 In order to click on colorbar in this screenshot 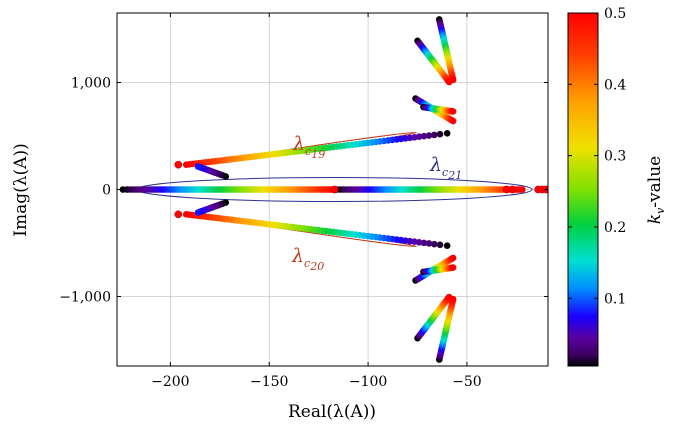, I will do `click(583, 189)`.